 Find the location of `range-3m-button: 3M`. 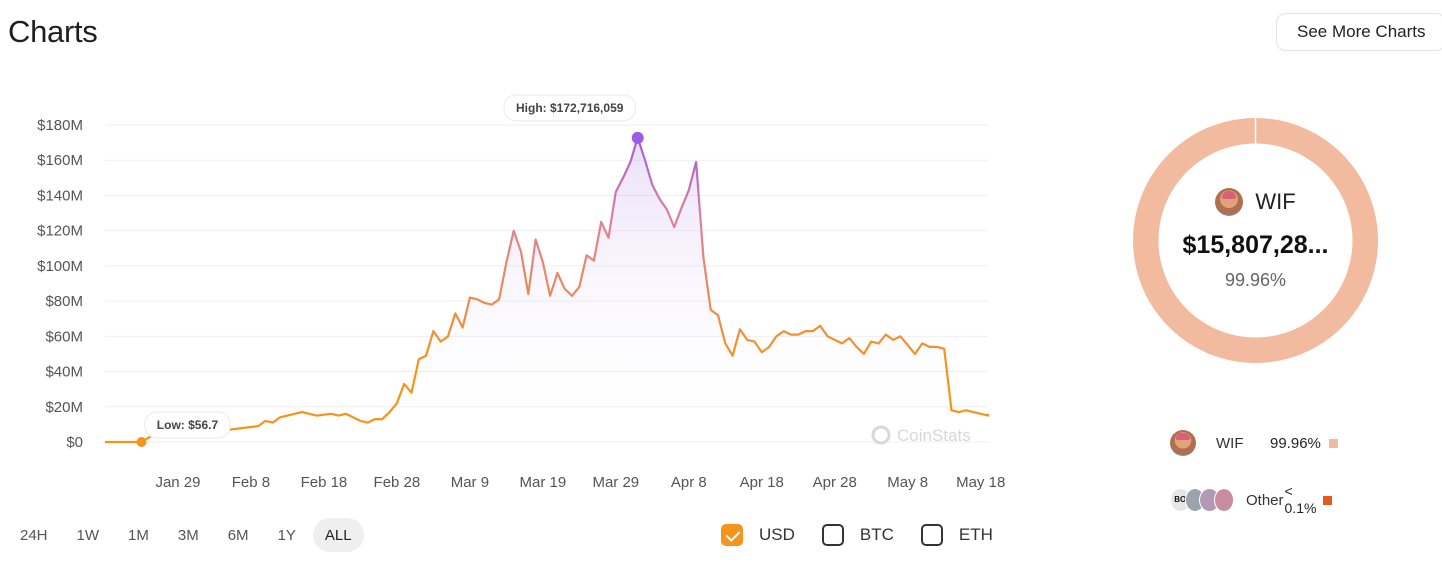

range-3m-button: 3M is located at coordinates (188, 535).